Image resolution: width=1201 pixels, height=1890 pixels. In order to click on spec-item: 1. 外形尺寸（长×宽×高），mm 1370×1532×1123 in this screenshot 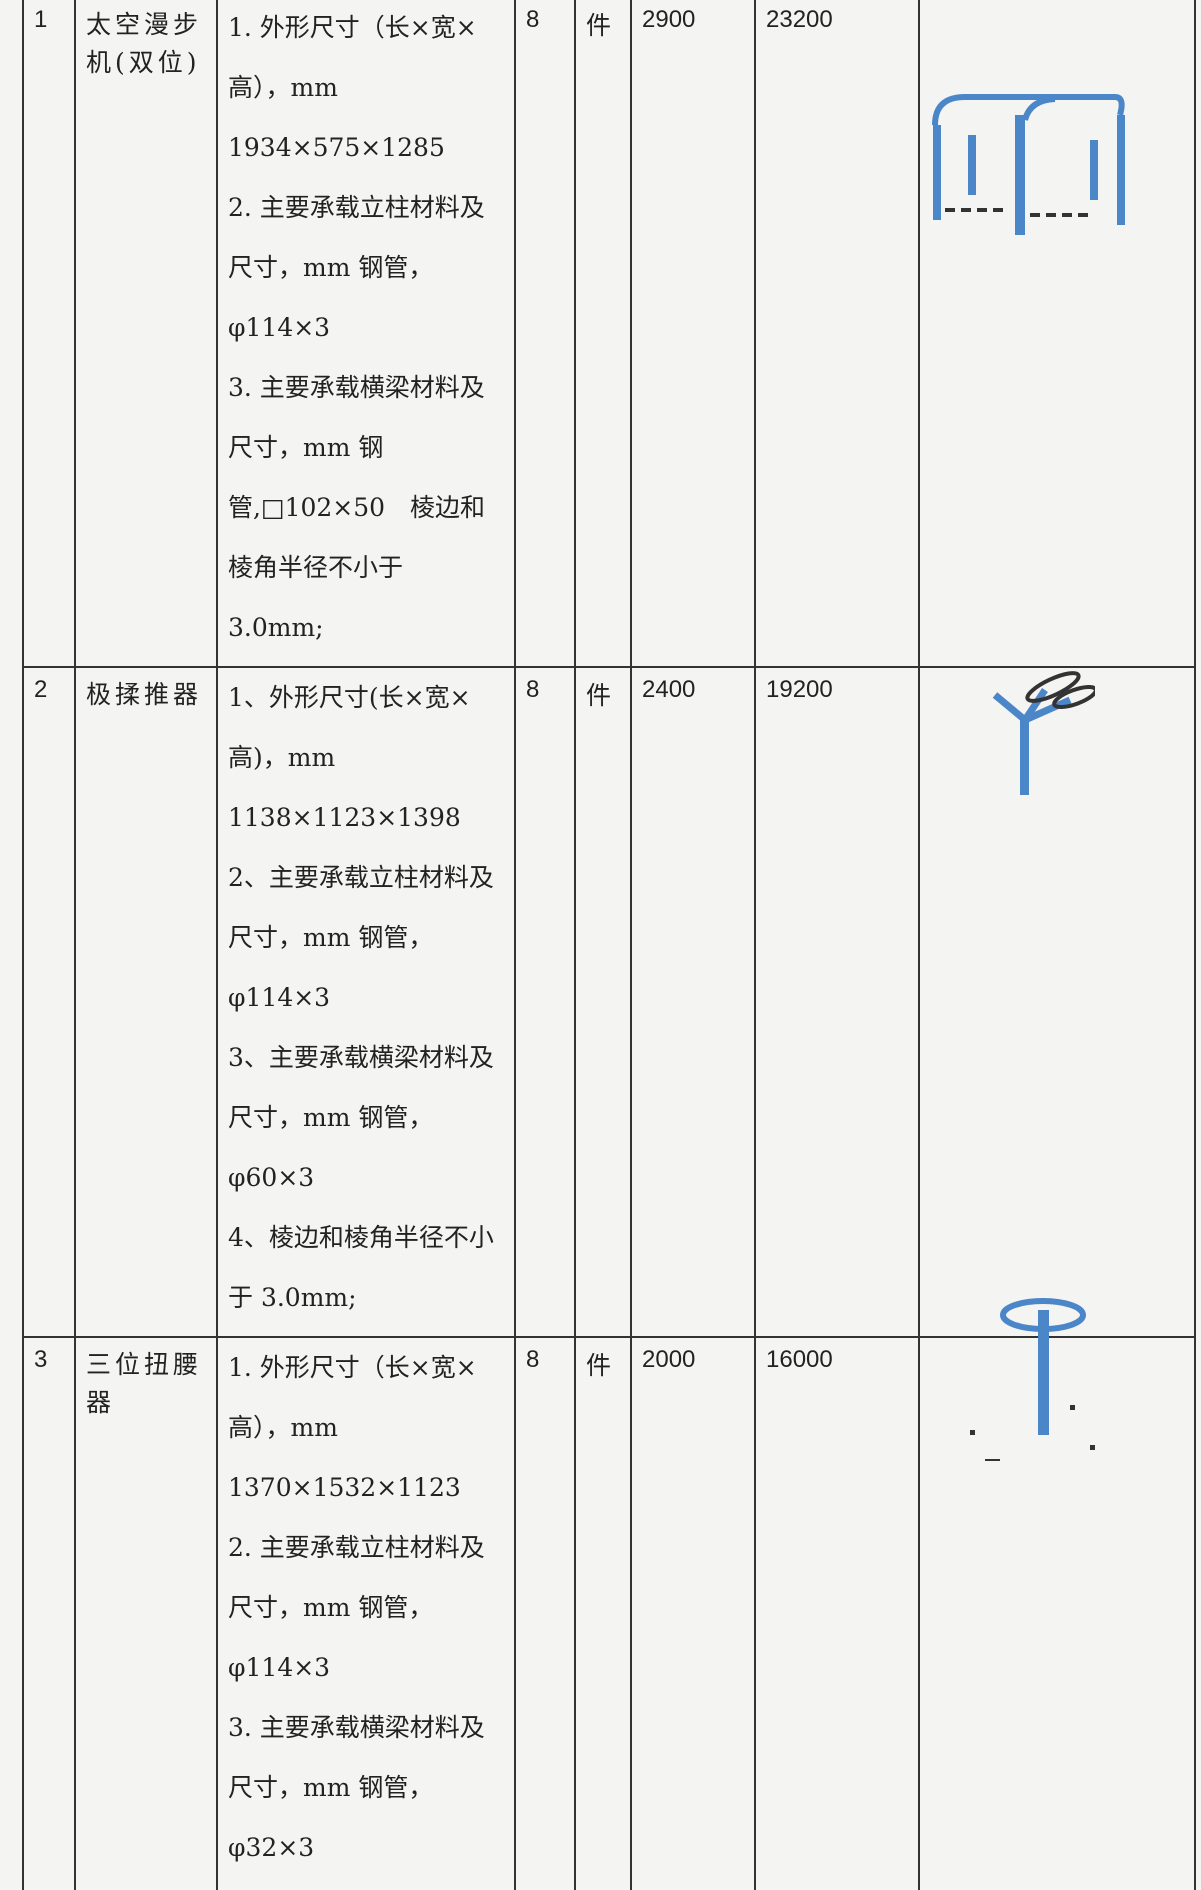, I will do `click(352, 1427)`.